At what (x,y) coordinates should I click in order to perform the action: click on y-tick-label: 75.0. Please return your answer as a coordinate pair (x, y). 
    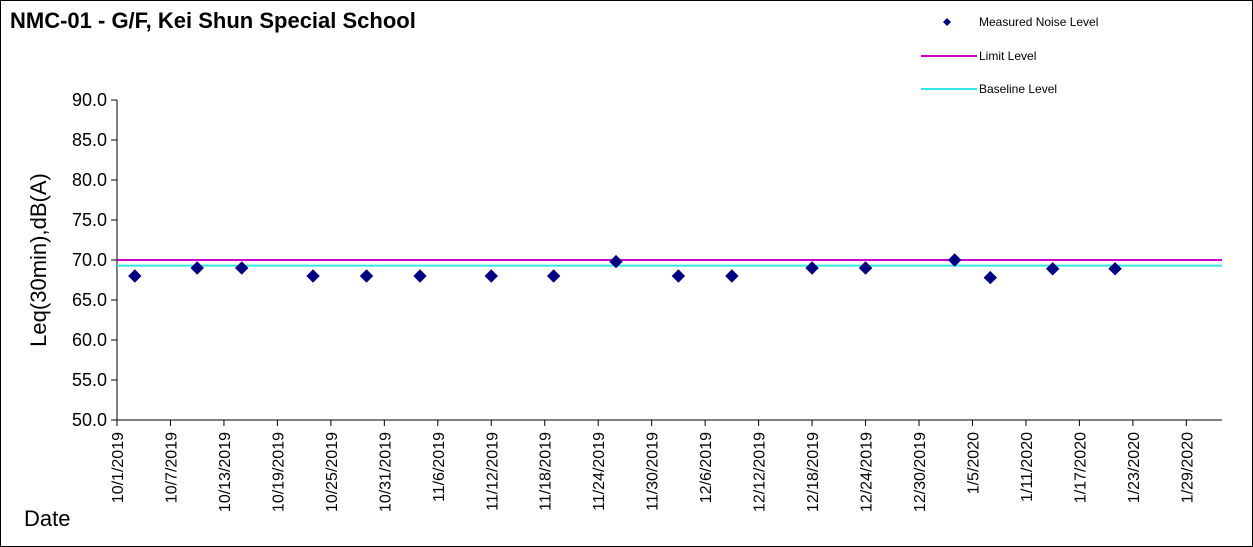
    Looking at the image, I should click on (89, 220).